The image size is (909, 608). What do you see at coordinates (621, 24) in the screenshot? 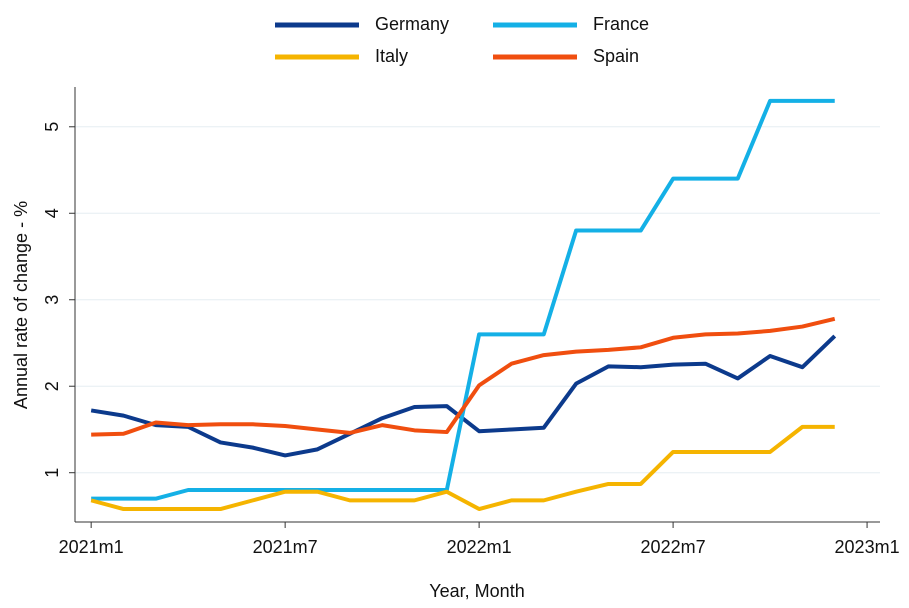
I see `legend-label: France` at bounding box center [621, 24].